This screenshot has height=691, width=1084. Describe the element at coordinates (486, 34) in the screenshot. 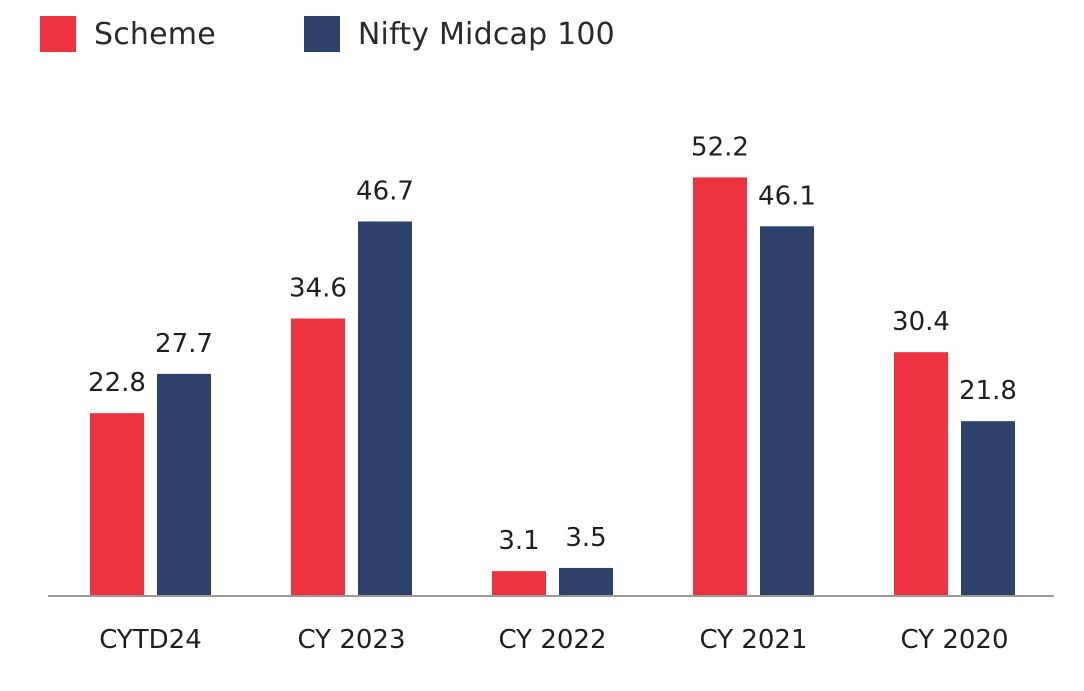

I see `legend-label-nifty-midcap-100: Nifty Midcap 100` at that location.